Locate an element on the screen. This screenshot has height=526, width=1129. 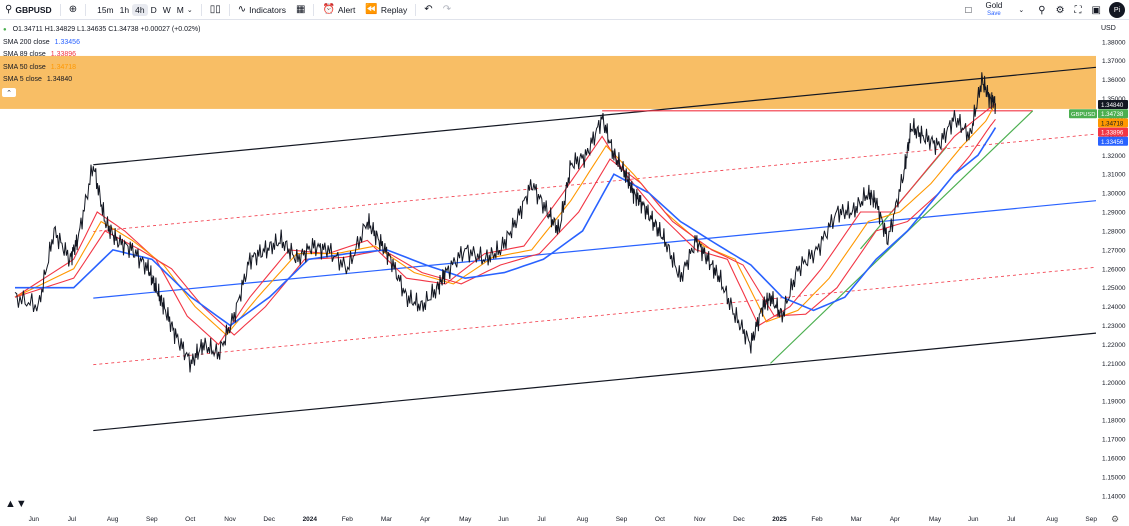
grid-icon: ▦ is located at coordinates (300, 9).